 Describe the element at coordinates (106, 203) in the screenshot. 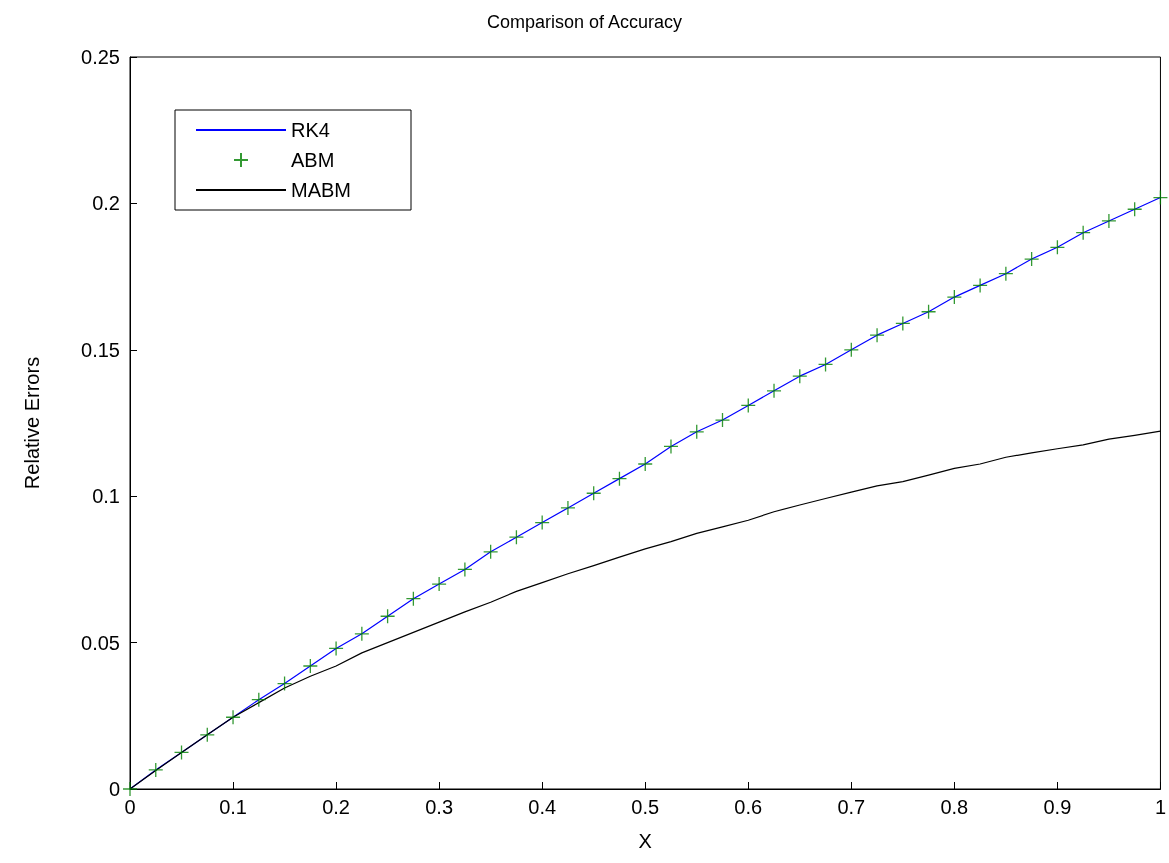

I see `y-tick-label: 0.2` at that location.